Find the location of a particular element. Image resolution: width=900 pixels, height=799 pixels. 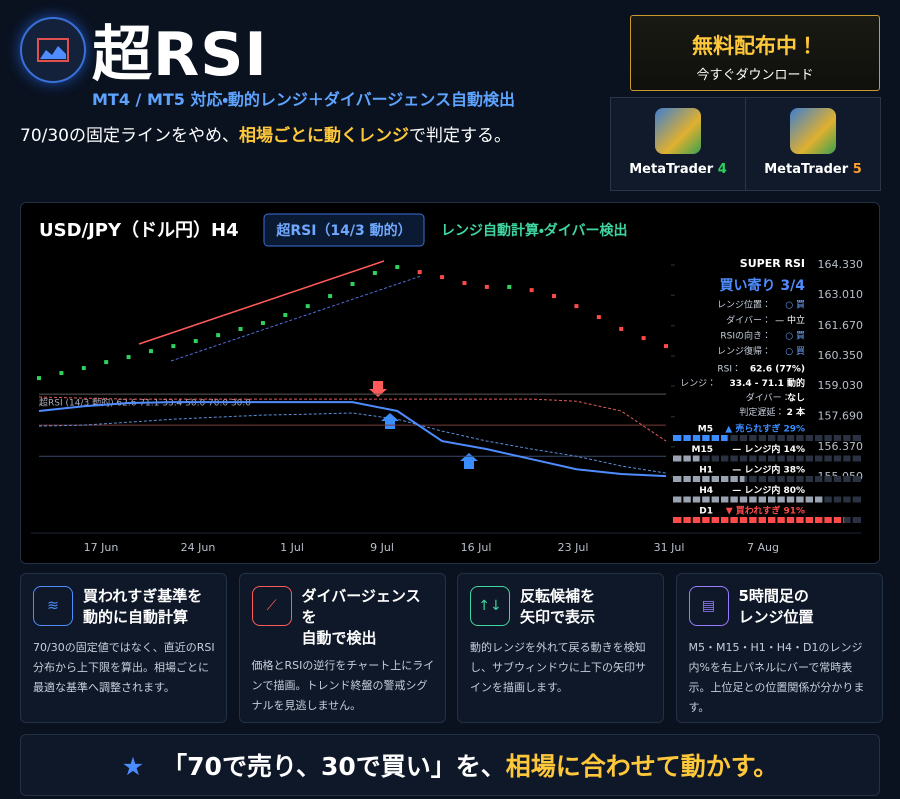

feature-title-line: 買われすぎ基準を is located at coordinates (143, 596).